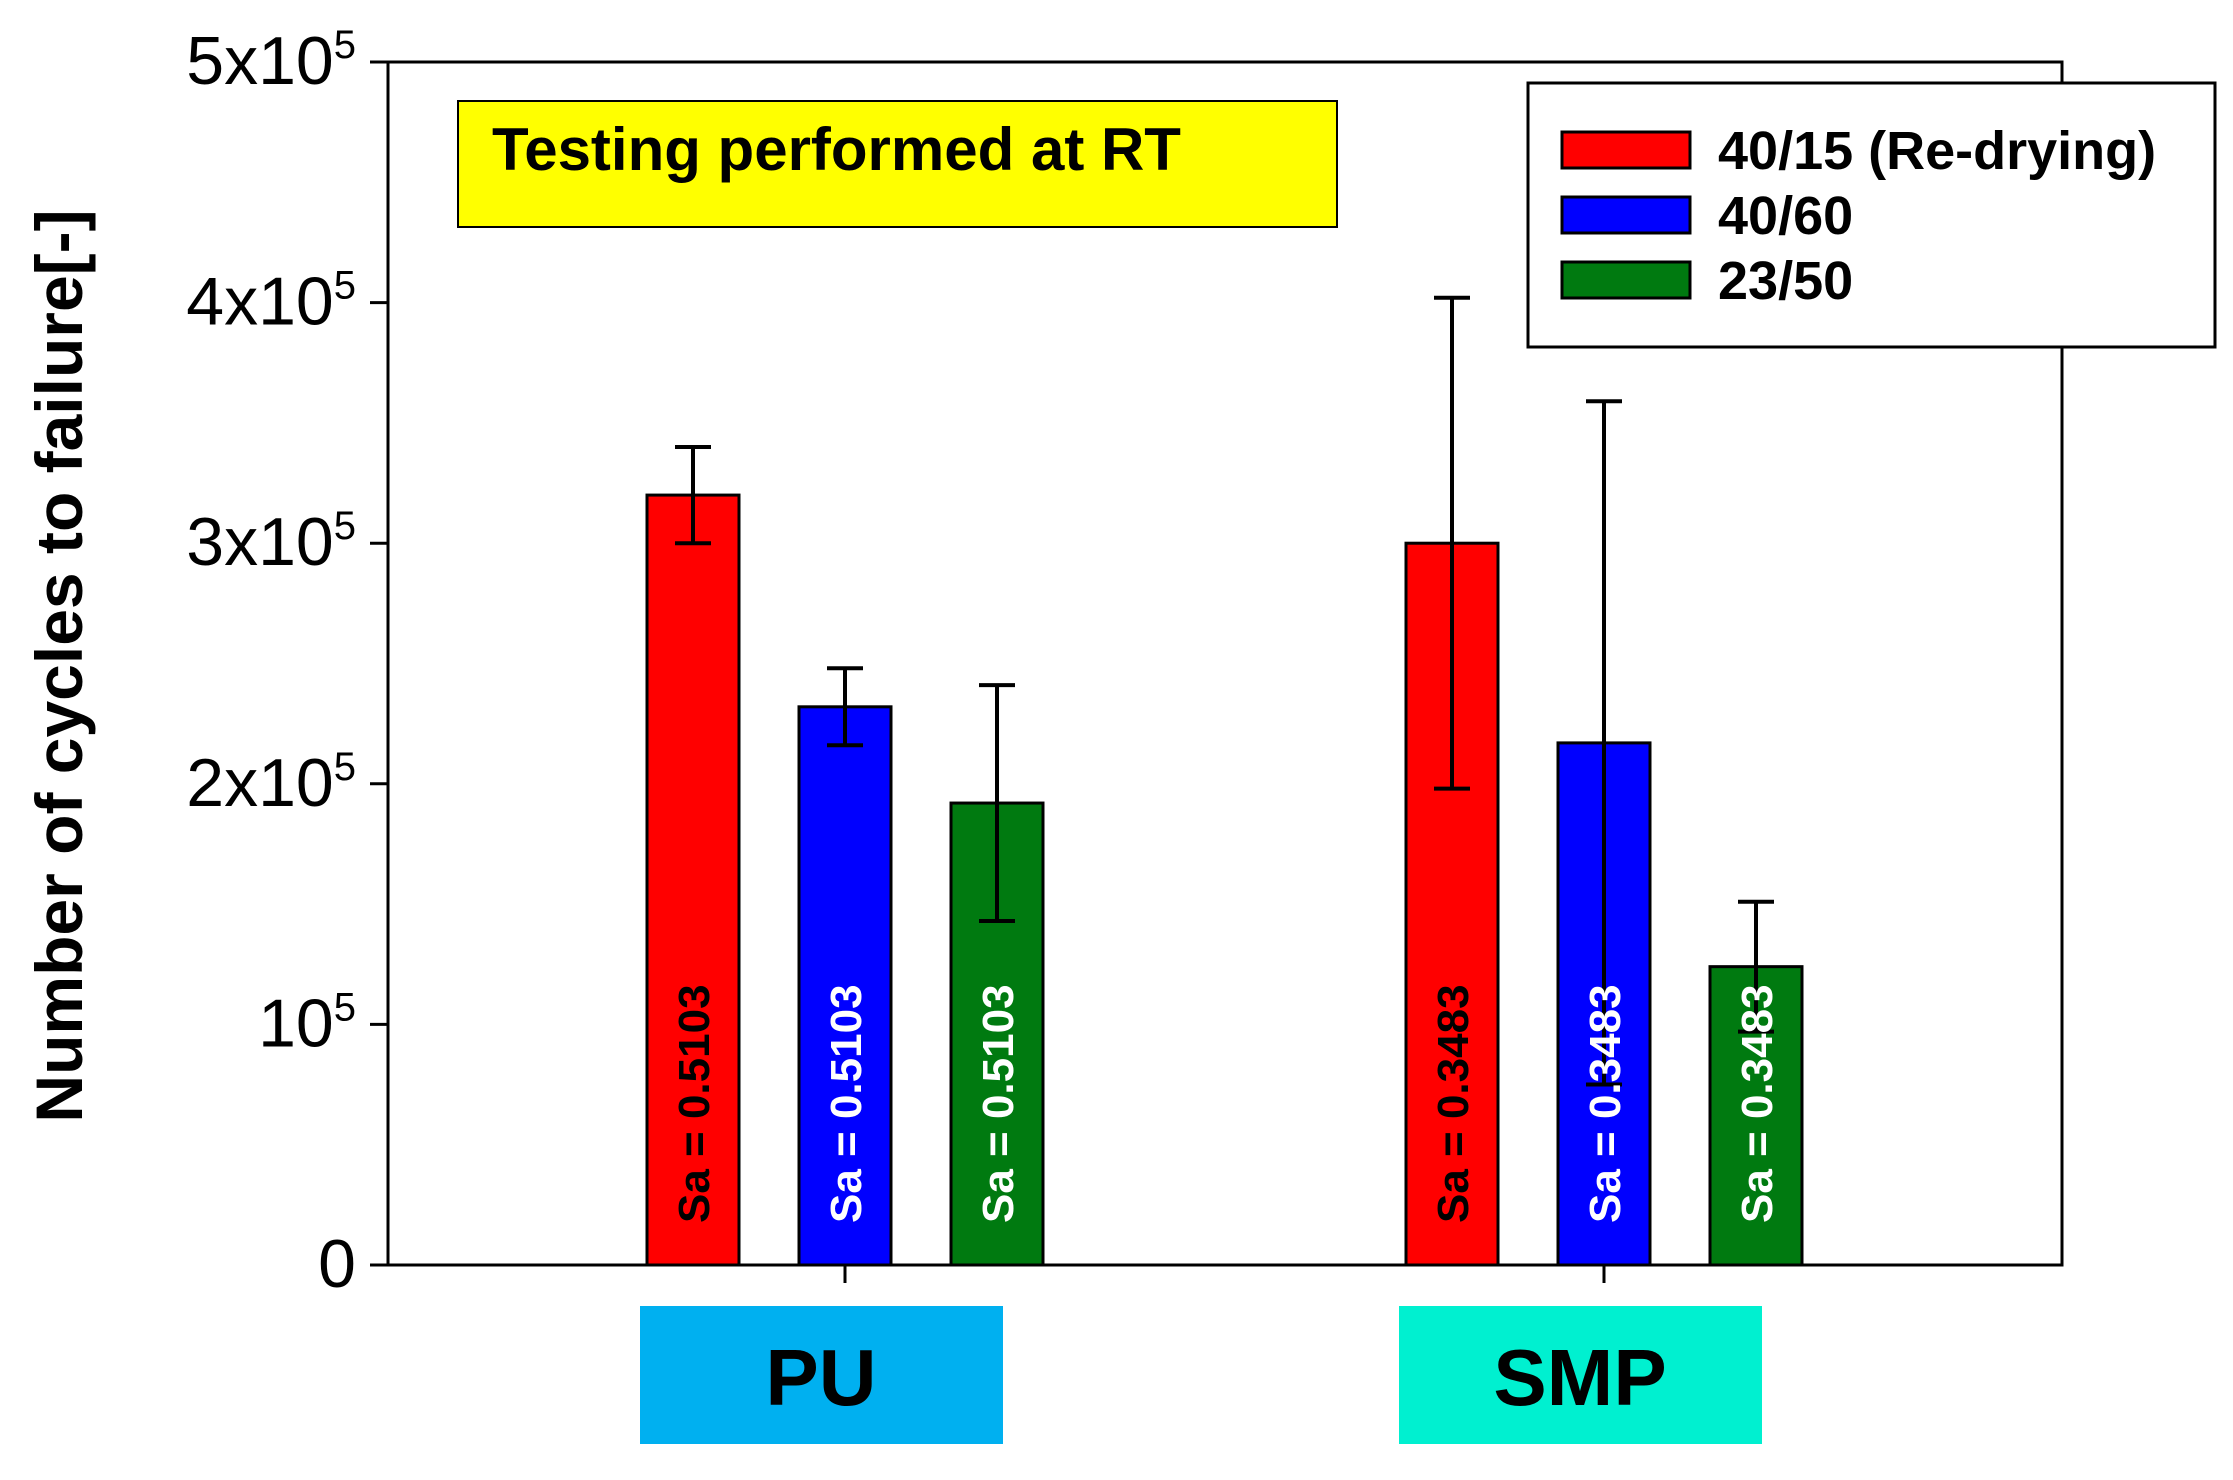 The height and width of the screenshot is (1480, 2233). What do you see at coordinates (1785, 216) in the screenshot?
I see `legend-label: 40/60` at bounding box center [1785, 216].